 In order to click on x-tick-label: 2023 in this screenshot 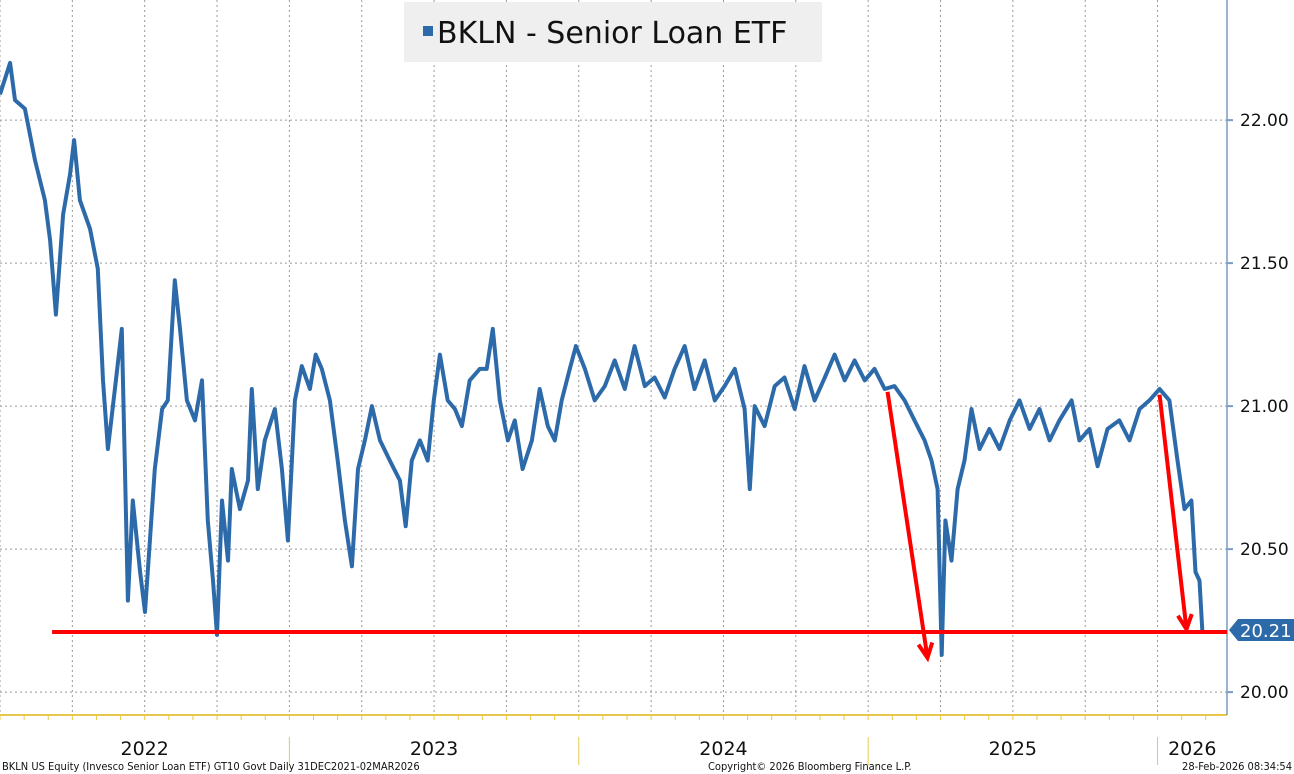, I will do `click(434, 749)`.